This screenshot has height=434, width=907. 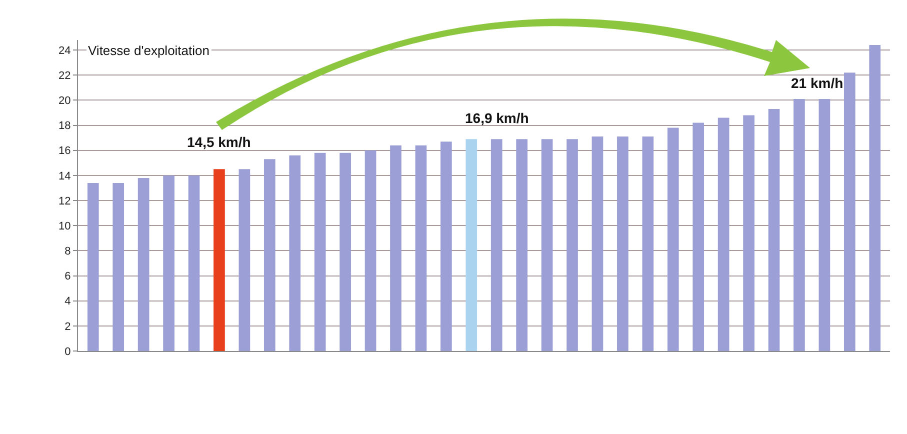 What do you see at coordinates (64, 226) in the screenshot?
I see `y-tick-label: 10` at bounding box center [64, 226].